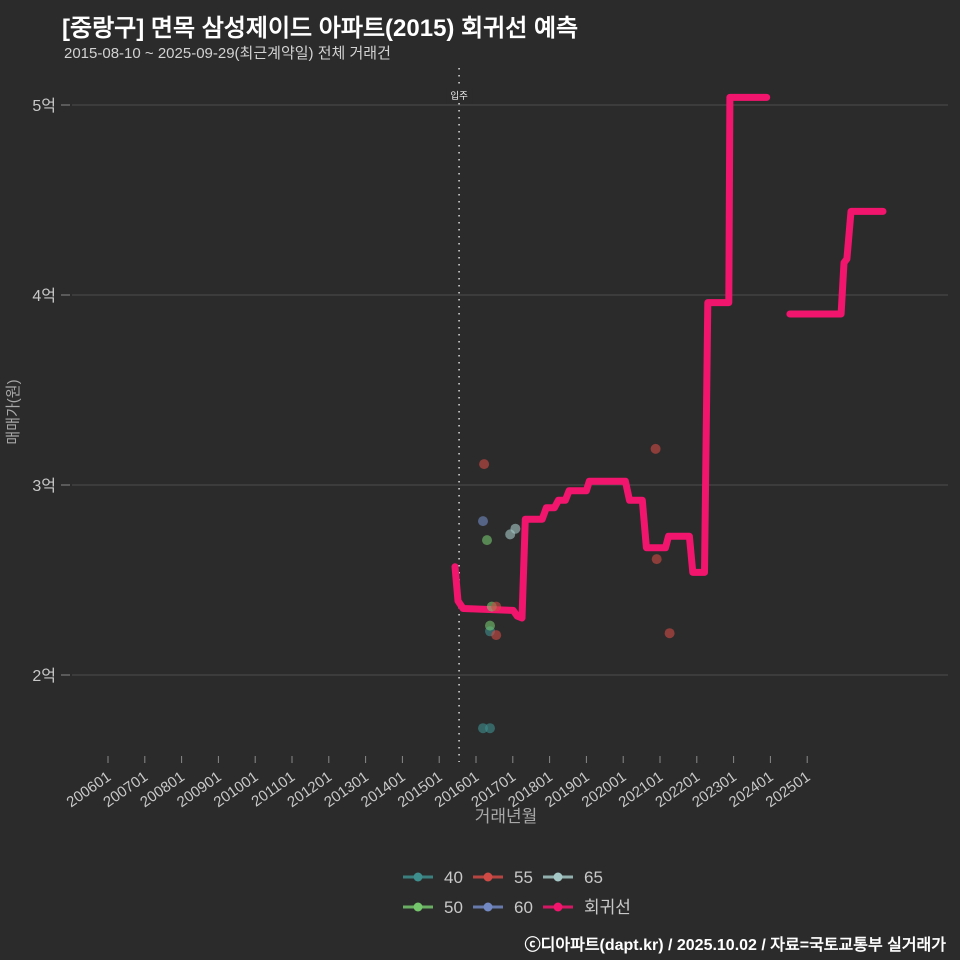 The height and width of the screenshot is (960, 960). What do you see at coordinates (507, 877) in the screenshot?
I see `legend-item-55: 55` at bounding box center [507, 877].